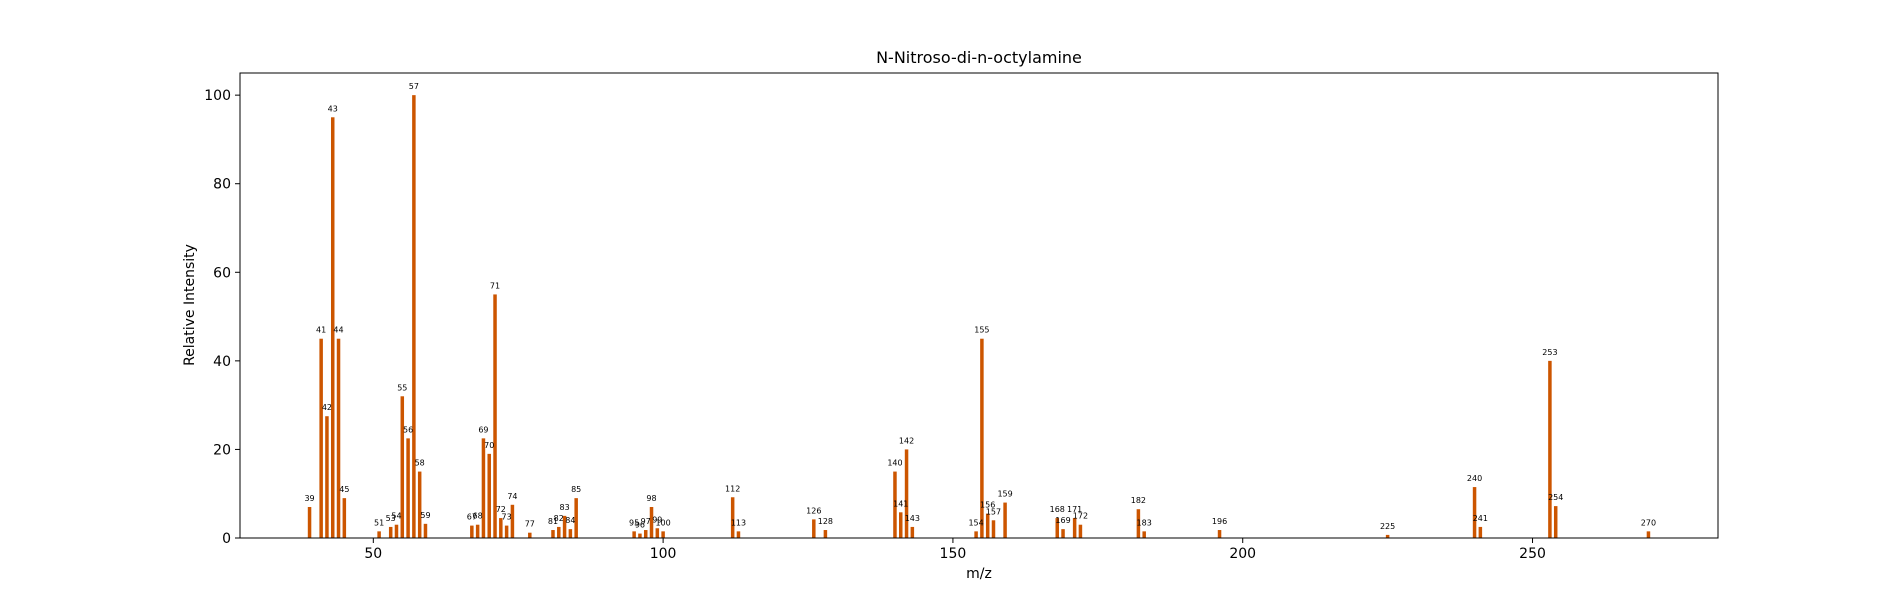 This screenshot has height=600, width=1900. Describe the element at coordinates (1004, 494) in the screenshot. I see `bar-label-mz-159: 159` at that location.